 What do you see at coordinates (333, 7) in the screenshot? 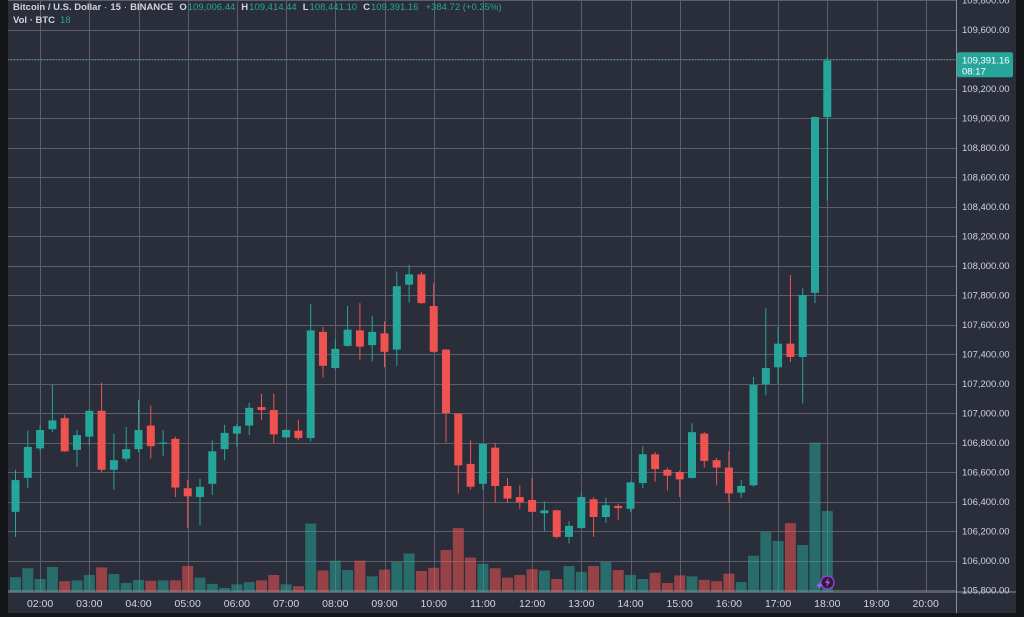
I see `low-value: 108,441.10` at bounding box center [333, 7].